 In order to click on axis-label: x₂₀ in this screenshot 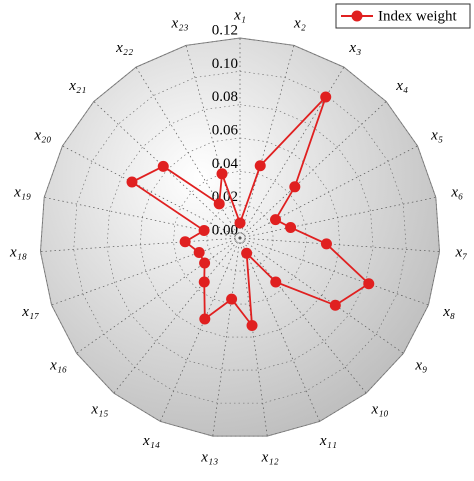, I will do `click(42, 135)`.